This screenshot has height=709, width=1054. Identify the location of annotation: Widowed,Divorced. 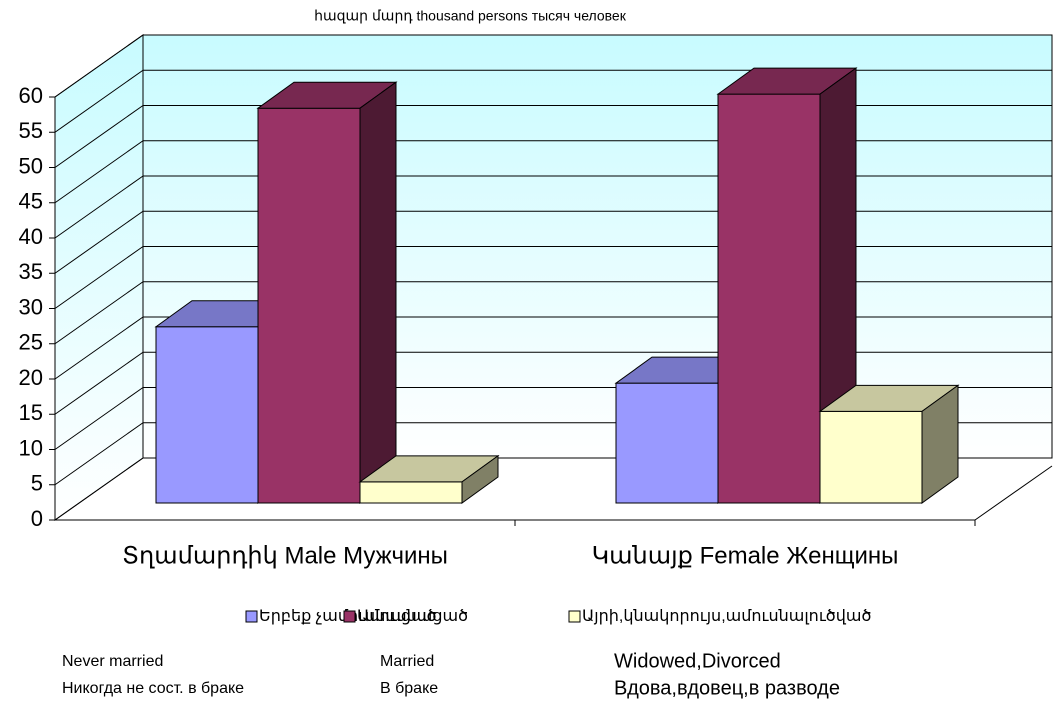
(697, 661).